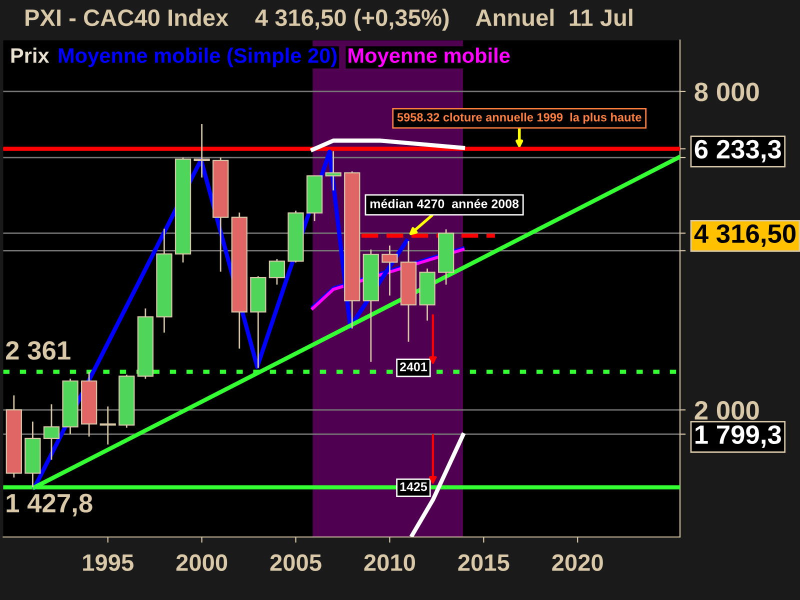 Image resolution: width=800 pixels, height=600 pixels. What do you see at coordinates (197, 58) in the screenshot?
I see `text: Moyenne mobile (Simple 20)` at bounding box center [197, 58].